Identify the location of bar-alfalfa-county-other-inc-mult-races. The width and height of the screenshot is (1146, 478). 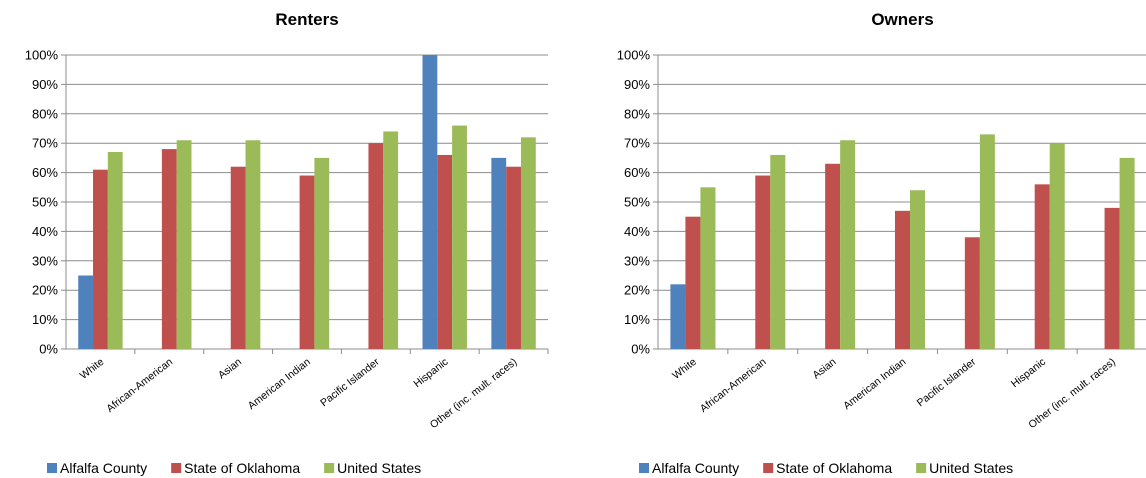
(499, 253).